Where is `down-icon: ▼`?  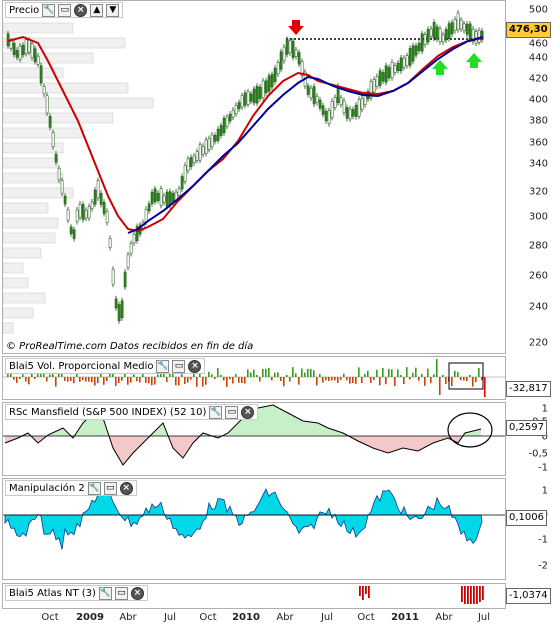 down-icon: ▼ is located at coordinates (113, 10).